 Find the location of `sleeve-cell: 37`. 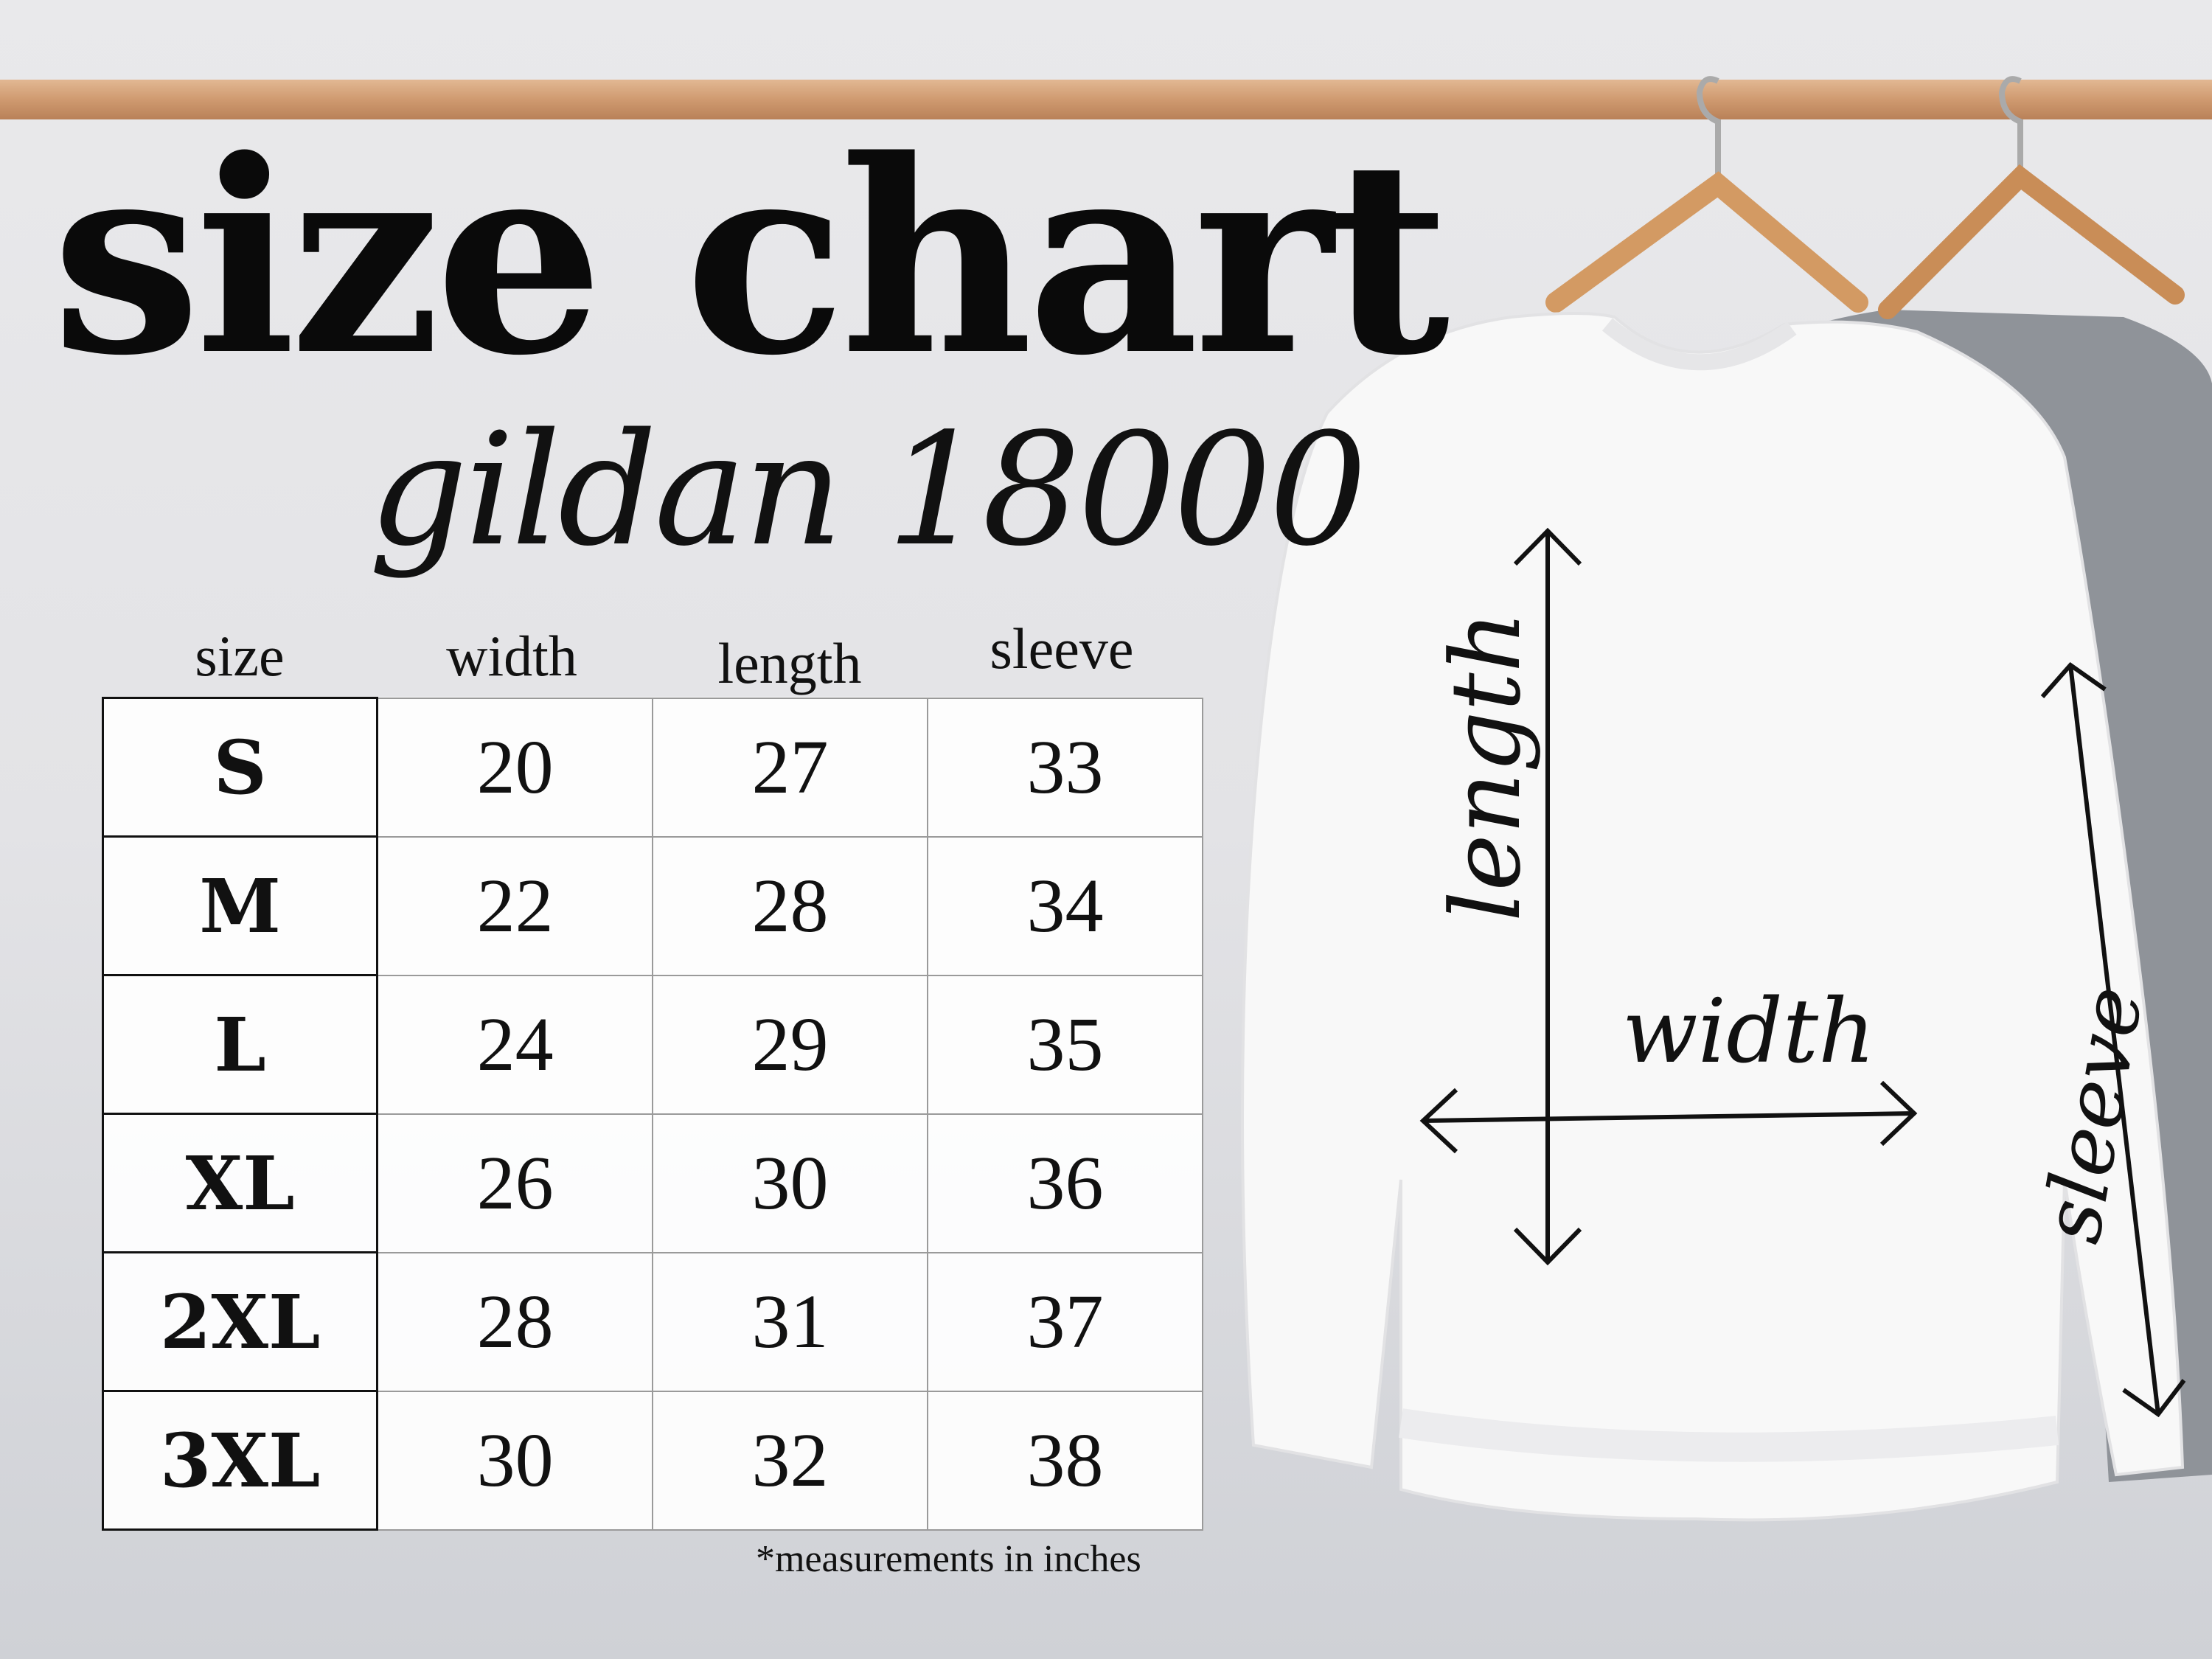

sleeve-cell: 37 is located at coordinates (1065, 1321).